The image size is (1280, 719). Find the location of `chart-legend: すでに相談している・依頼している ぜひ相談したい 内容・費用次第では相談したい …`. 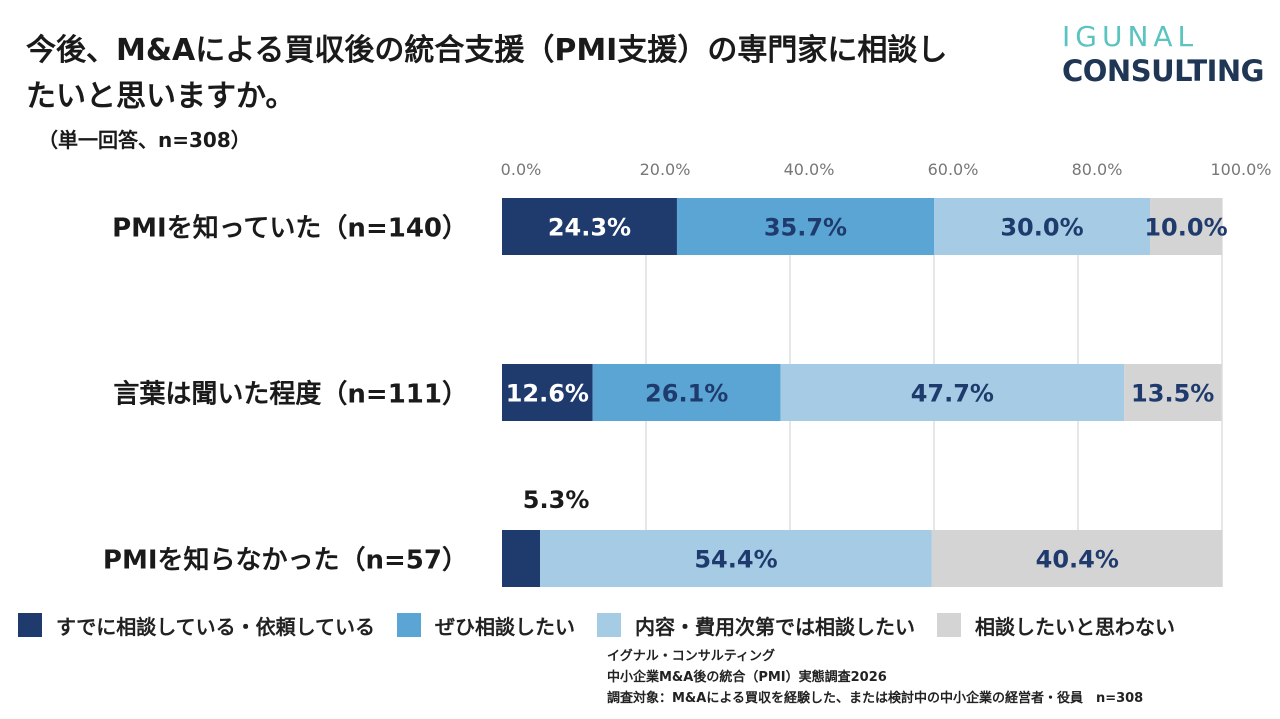

chart-legend: すでに相談している・依頼している ぜひ相談したい 内容・費用次第では相談したい … is located at coordinates (649, 625).